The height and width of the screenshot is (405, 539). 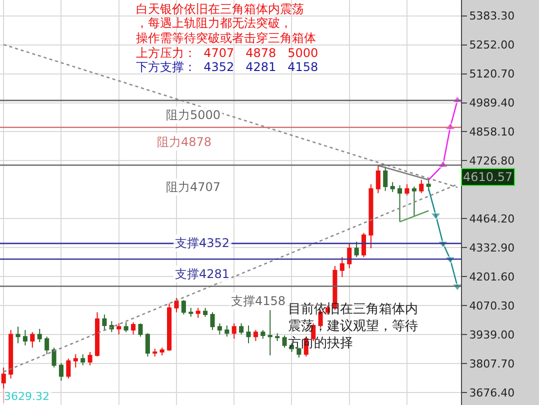 What do you see at coordinates (488, 177) in the screenshot?
I see `text: 4610.57` at bounding box center [488, 177].